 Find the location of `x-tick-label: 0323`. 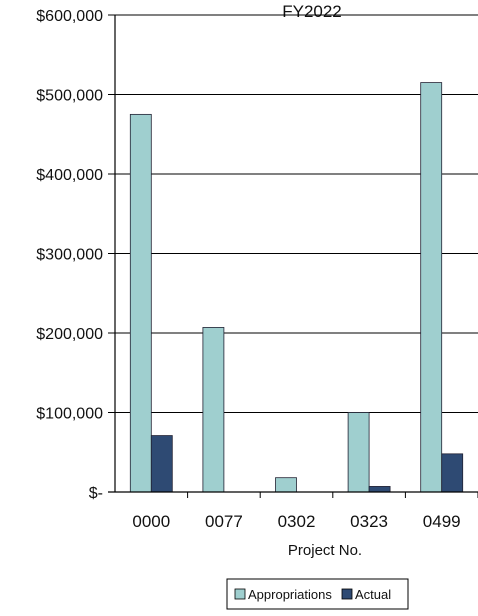

x-tick-label: 0323 is located at coordinates (369, 521).